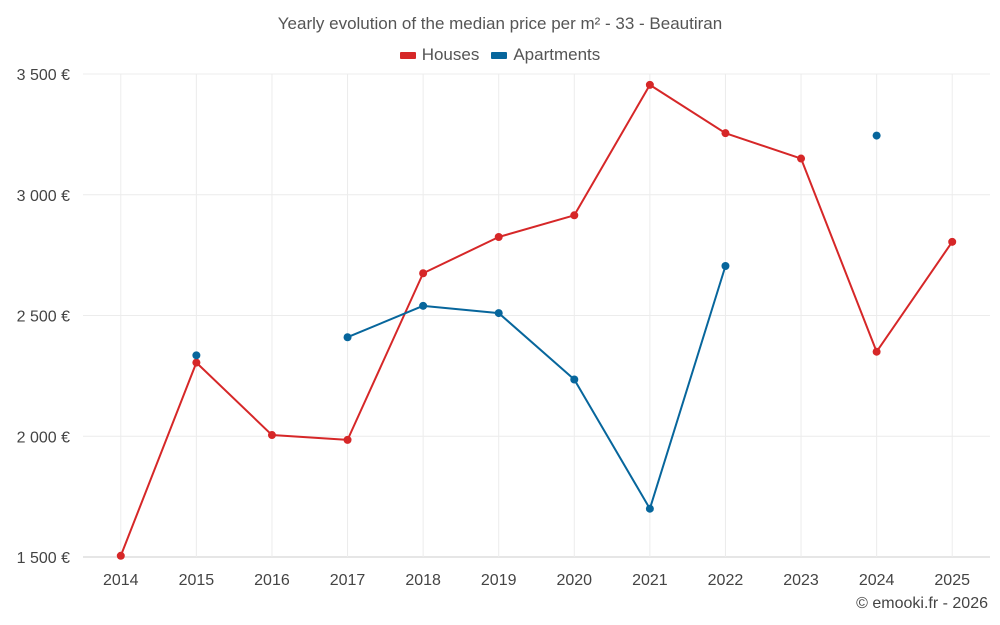 This screenshot has height=625, width=1000. Describe the element at coordinates (922, 603) in the screenshot. I see `credit-text: © emooki.fr - 2026` at that location.